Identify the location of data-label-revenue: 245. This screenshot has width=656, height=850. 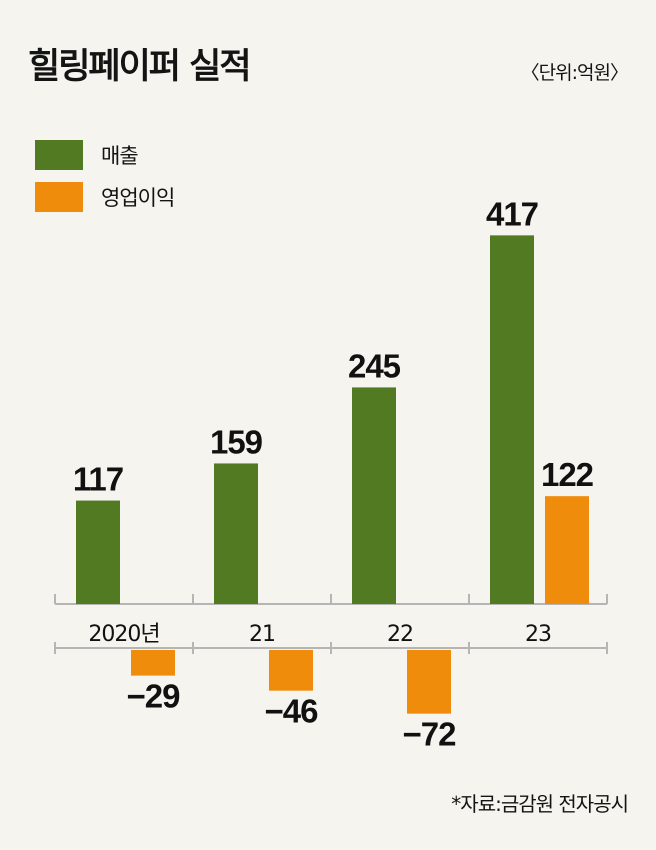
(374, 365).